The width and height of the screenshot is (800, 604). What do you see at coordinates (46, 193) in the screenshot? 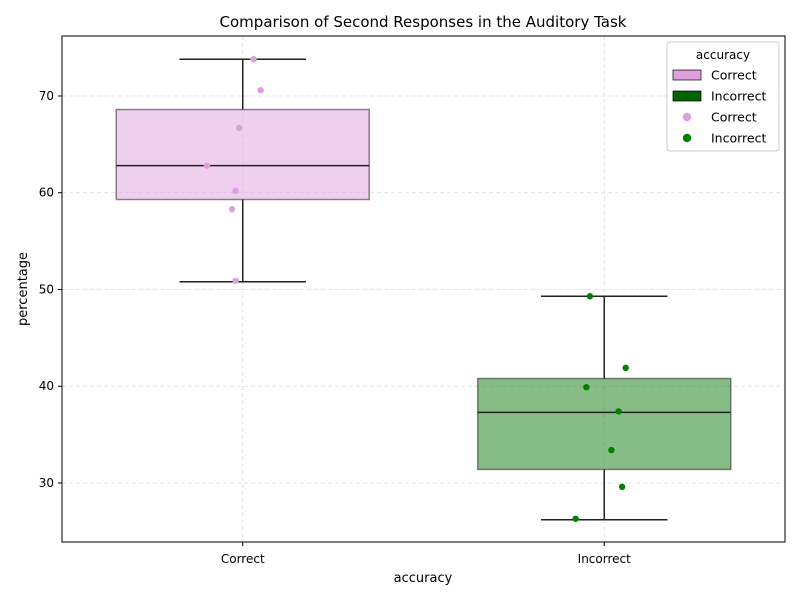
I see `y-tick-label: 60` at bounding box center [46, 193].